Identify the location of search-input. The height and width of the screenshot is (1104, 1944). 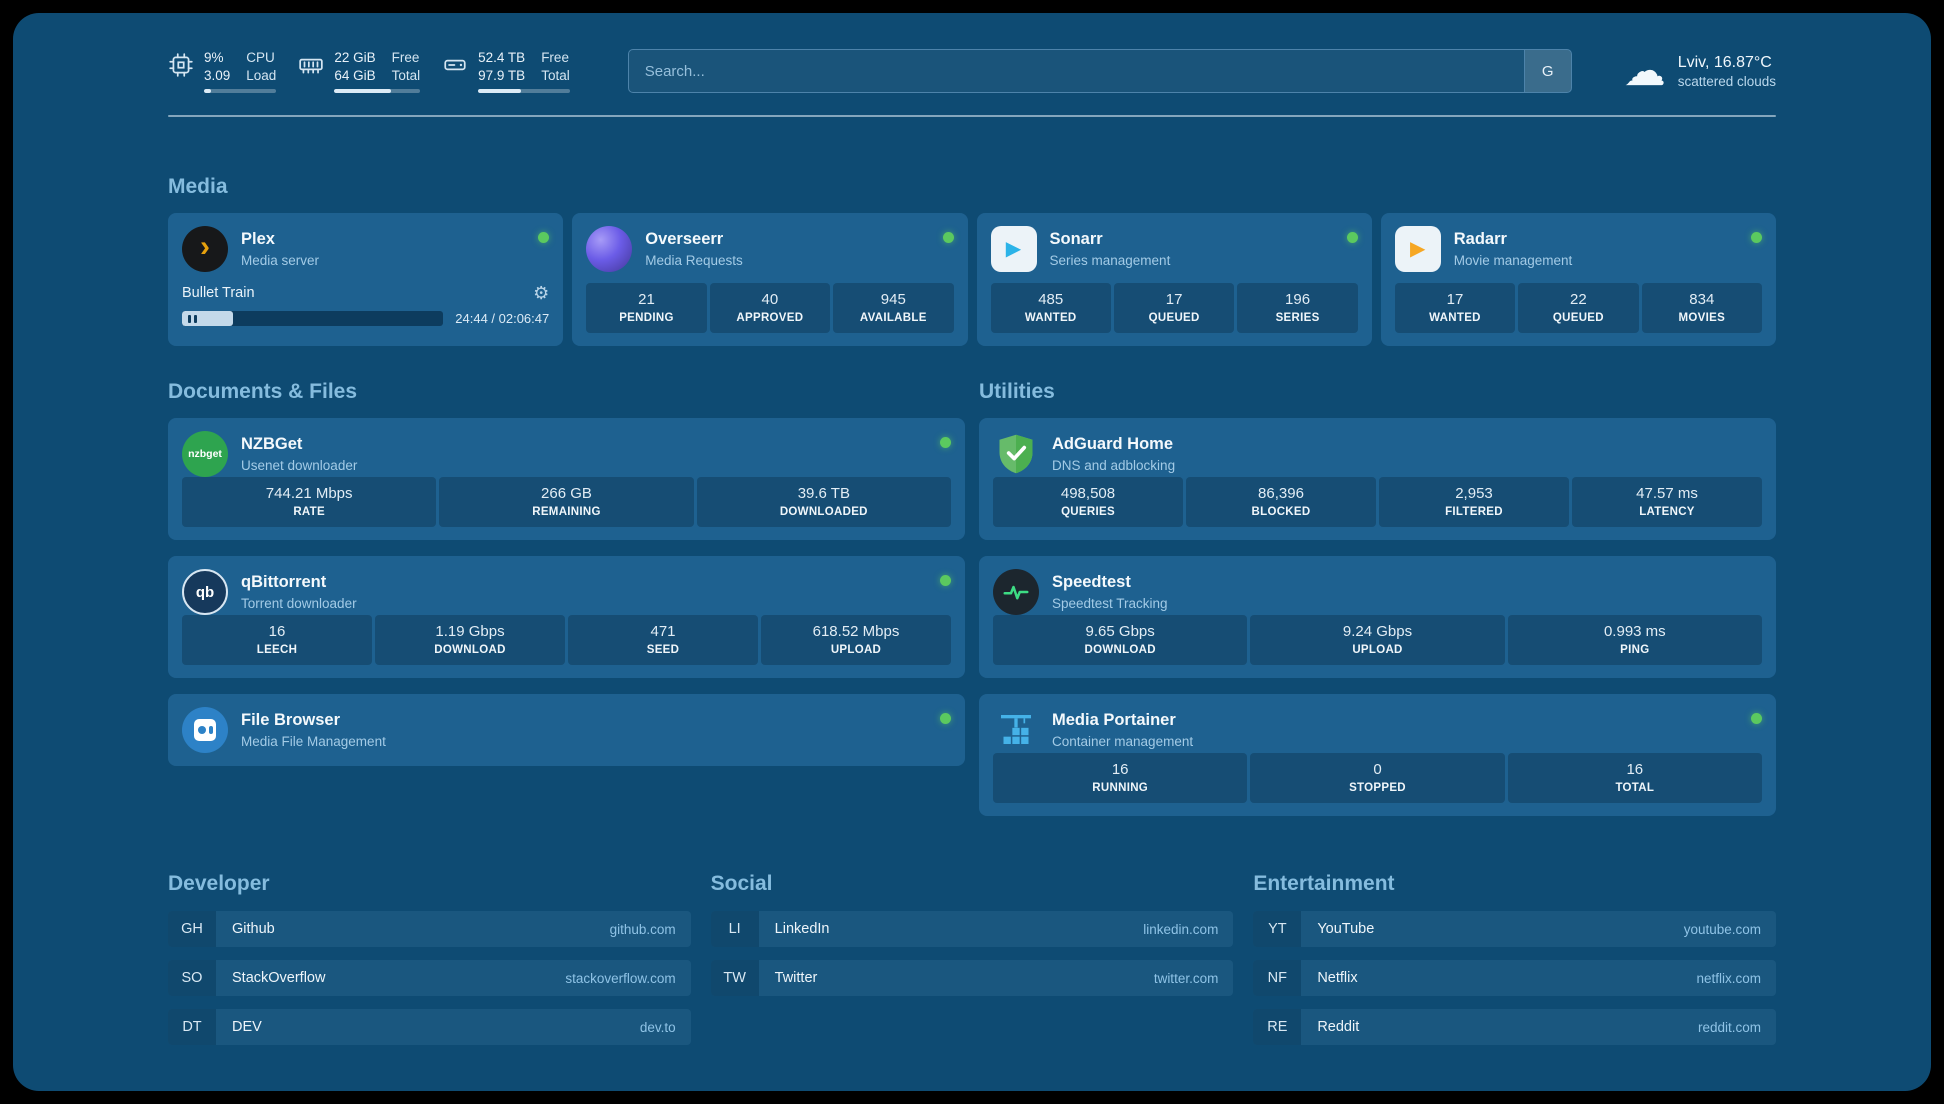
(1076, 71).